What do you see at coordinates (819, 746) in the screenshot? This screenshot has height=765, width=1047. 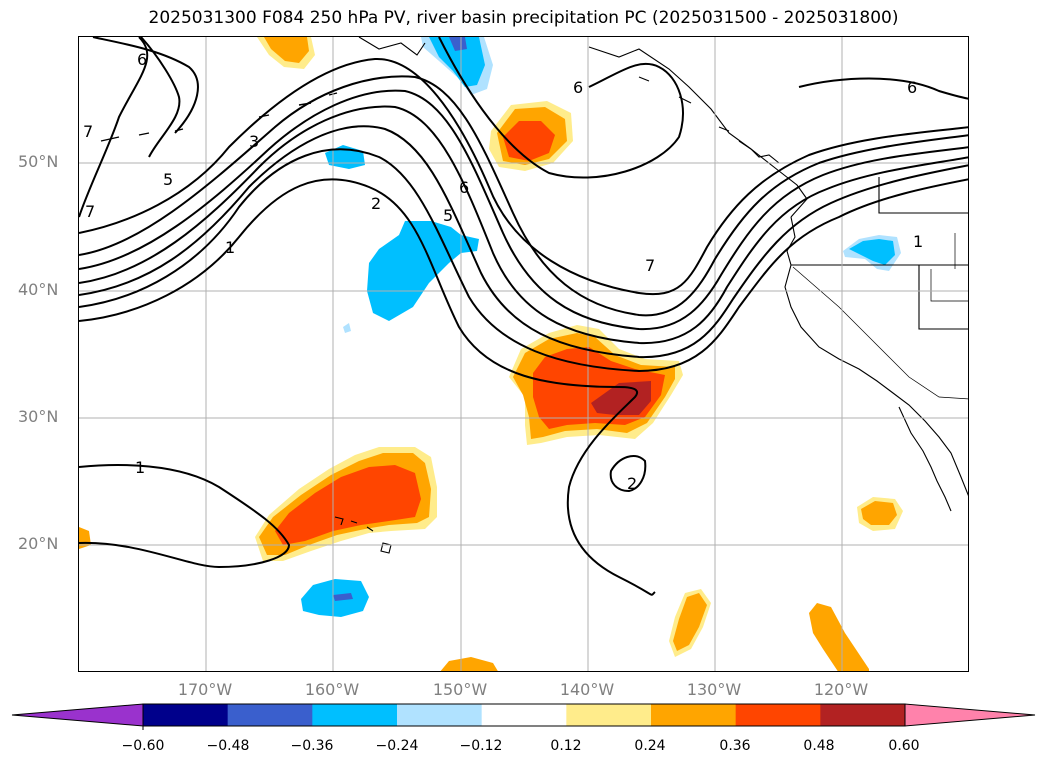 I see `colorbar-tick: 0.48` at bounding box center [819, 746].